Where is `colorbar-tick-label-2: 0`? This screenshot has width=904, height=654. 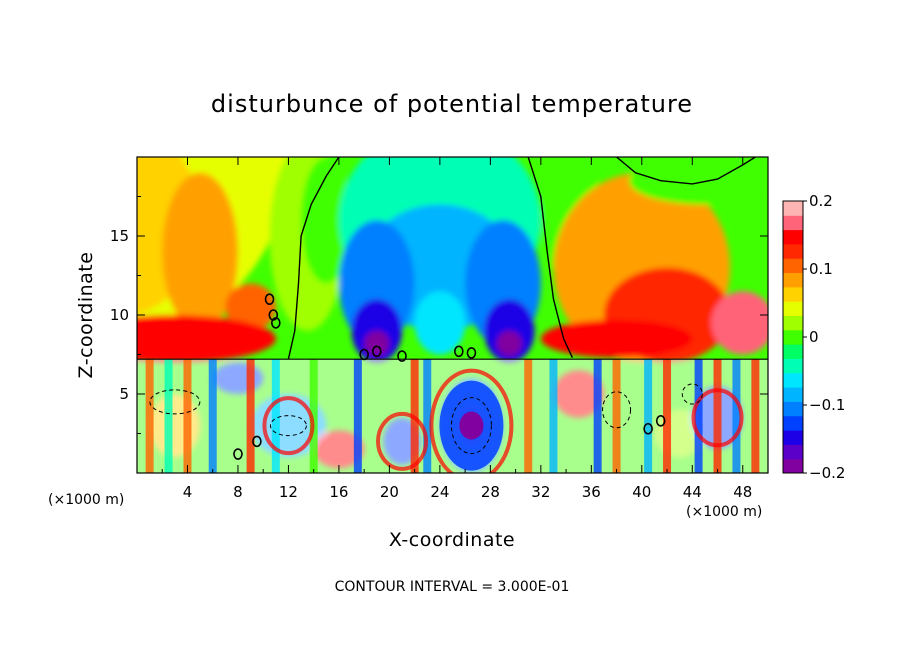
colorbar-tick-label-2: 0 is located at coordinates (814, 337).